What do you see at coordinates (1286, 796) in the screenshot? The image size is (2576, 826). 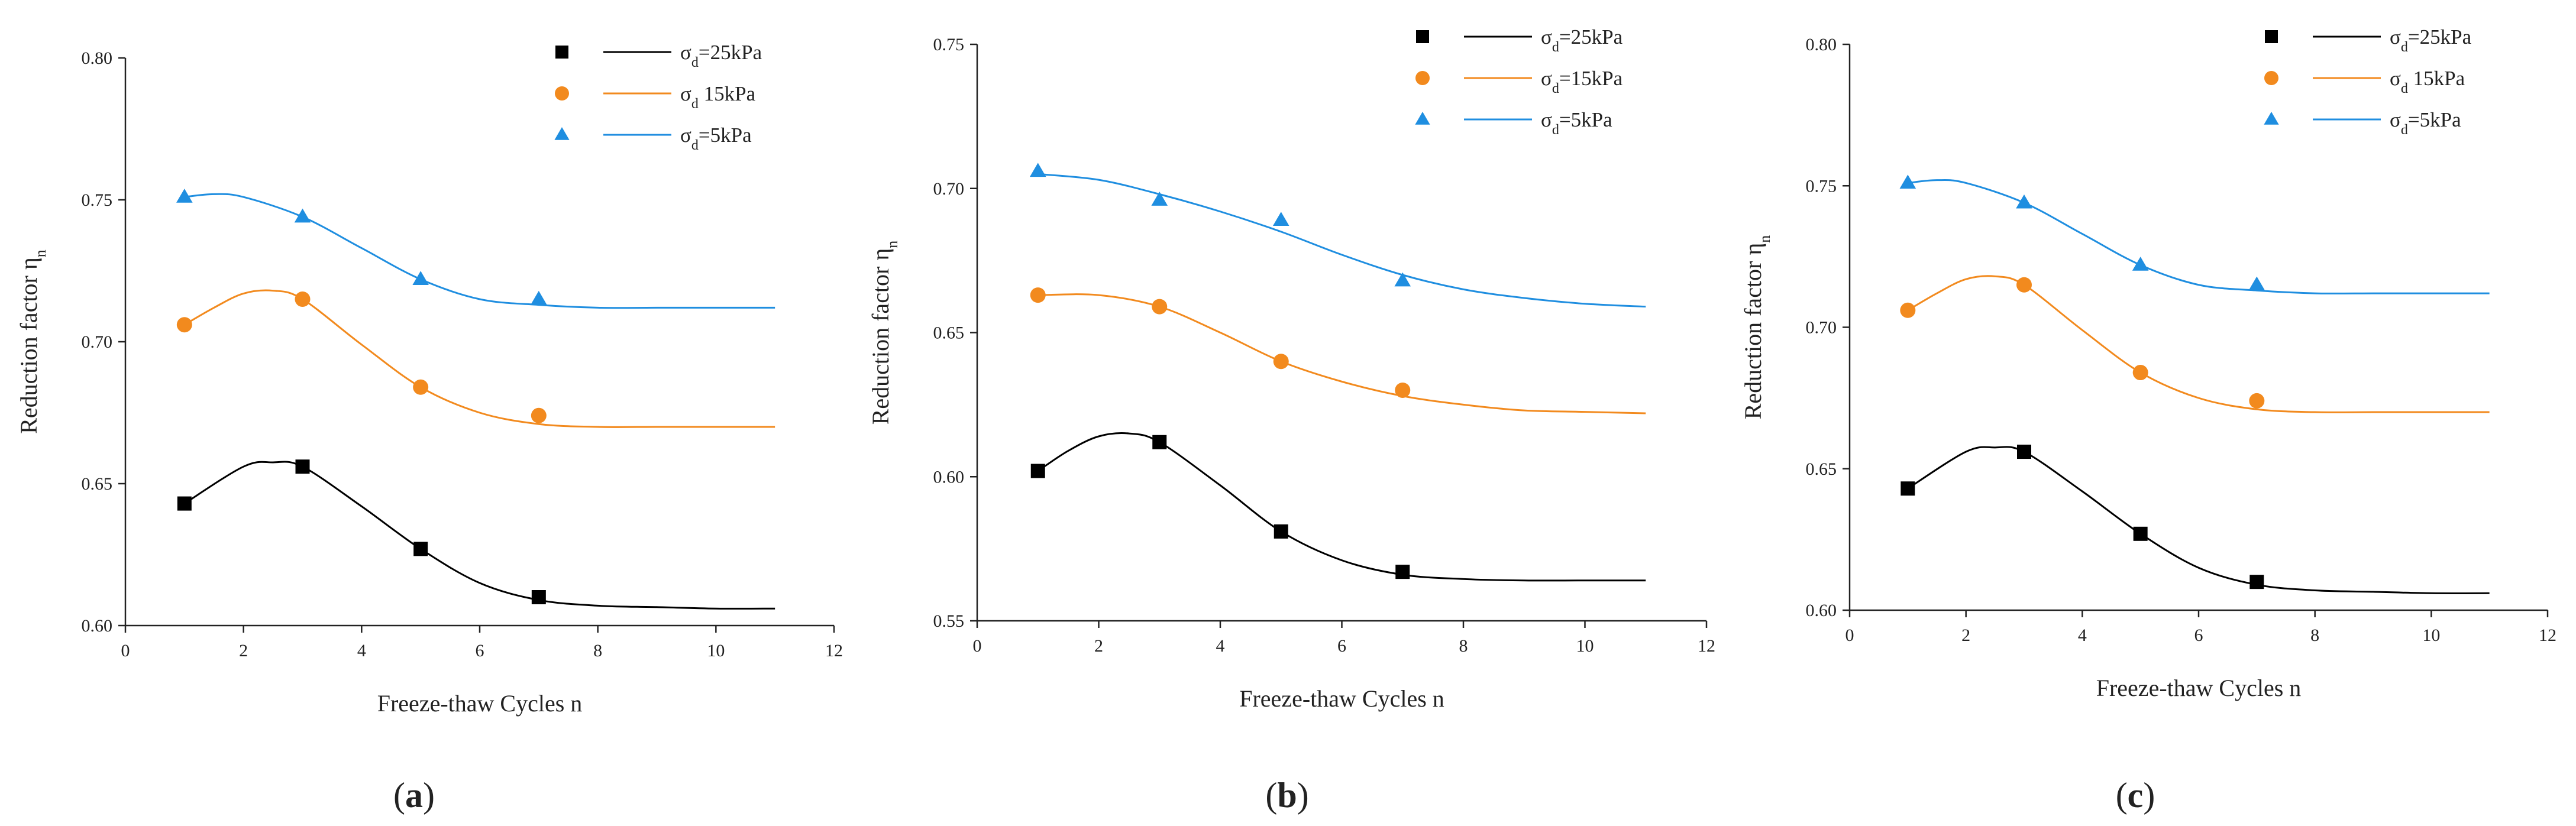 I see `panel-label: (b)` at bounding box center [1286, 796].